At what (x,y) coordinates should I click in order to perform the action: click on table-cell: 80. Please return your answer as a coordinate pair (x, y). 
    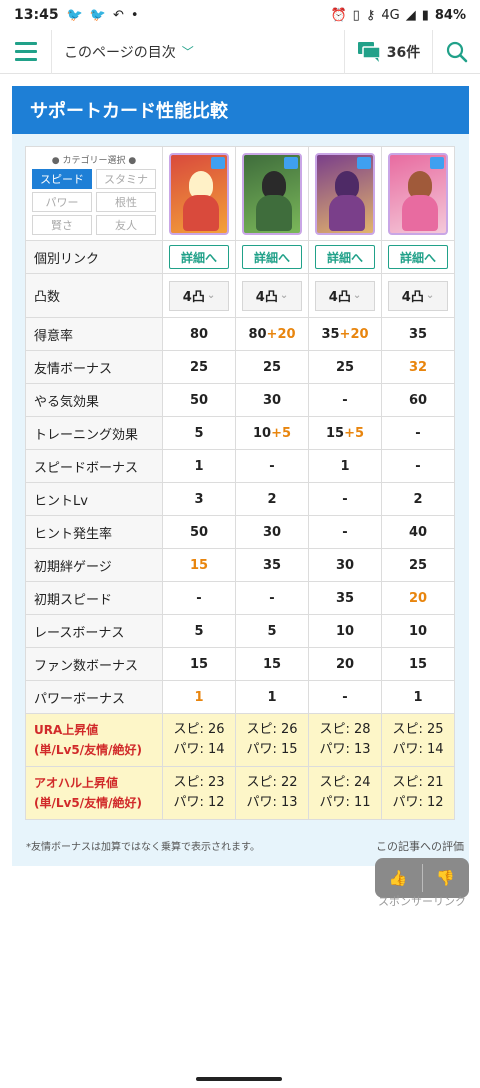
    Looking at the image, I should click on (199, 334).